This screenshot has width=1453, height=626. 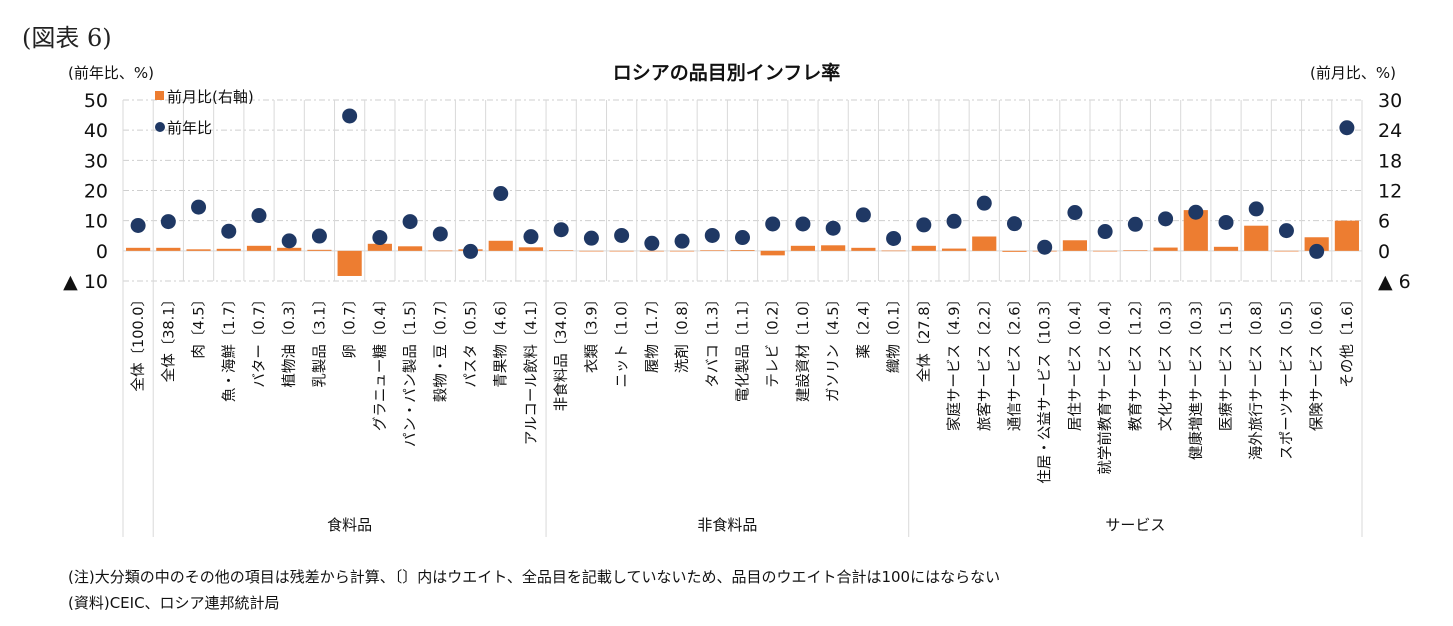 What do you see at coordinates (289, 340) in the screenshot?
I see `x-tick-label: 植物油〔0.3〕` at bounding box center [289, 340].